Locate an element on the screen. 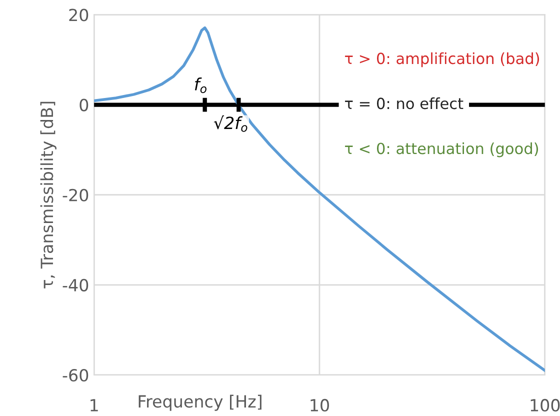 This screenshot has height=416, width=560. x-tick-label: 10 is located at coordinates (319, 405).